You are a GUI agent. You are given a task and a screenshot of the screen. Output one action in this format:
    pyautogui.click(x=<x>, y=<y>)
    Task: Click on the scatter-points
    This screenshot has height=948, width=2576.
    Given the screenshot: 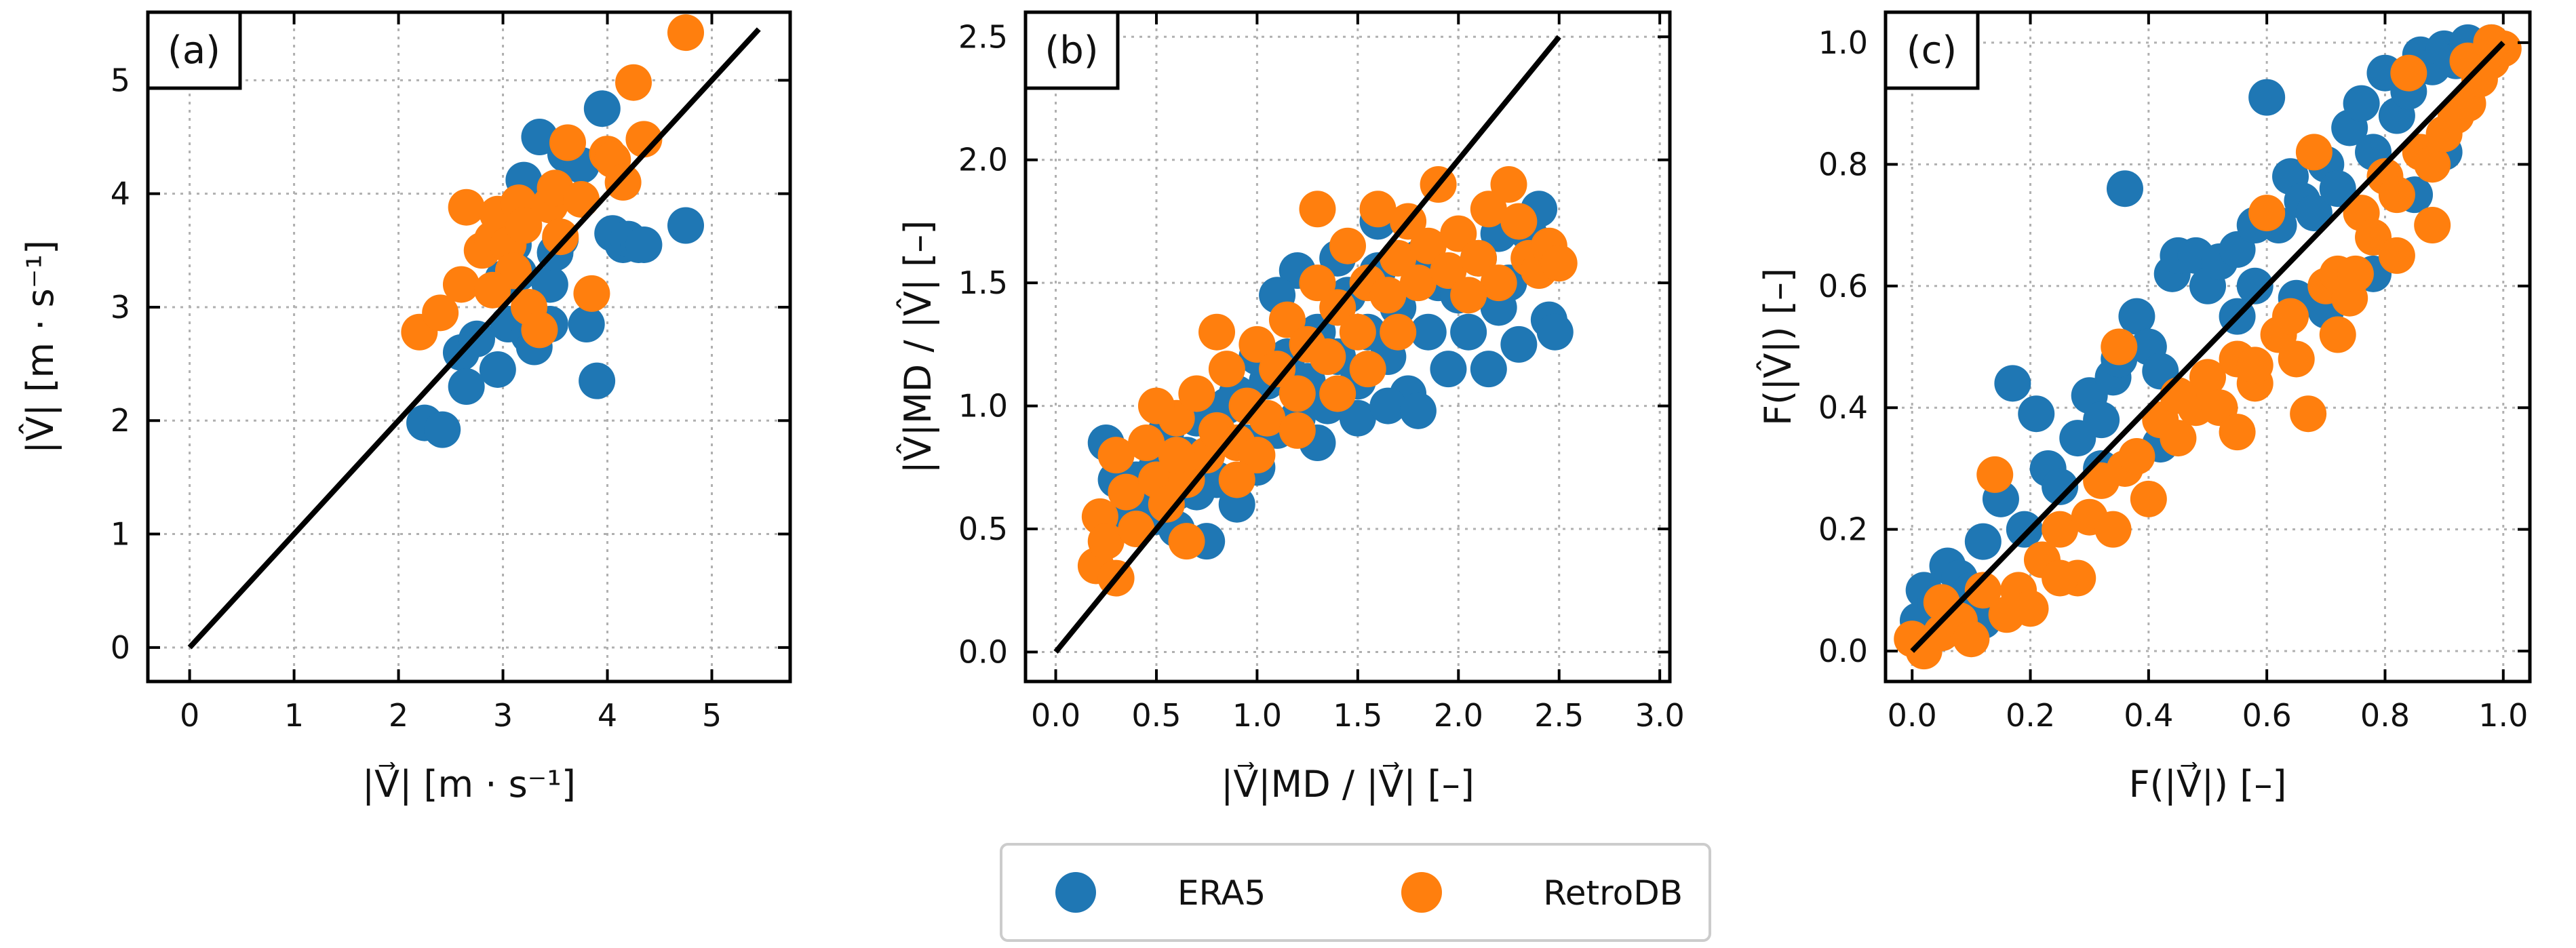 What is the action you would take?
    pyautogui.click(x=1327, y=382)
    